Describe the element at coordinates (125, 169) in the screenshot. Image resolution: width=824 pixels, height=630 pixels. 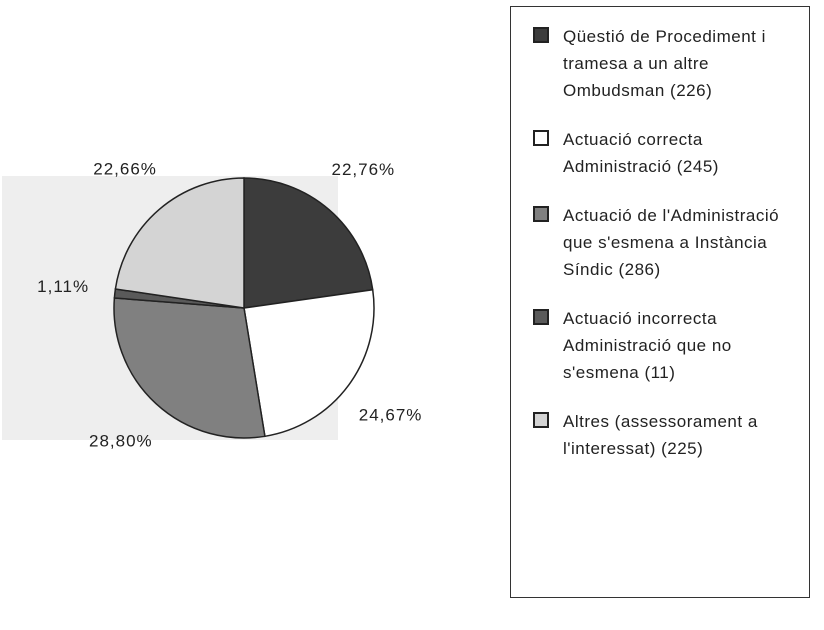
I see `data-label: 22,66%` at that location.